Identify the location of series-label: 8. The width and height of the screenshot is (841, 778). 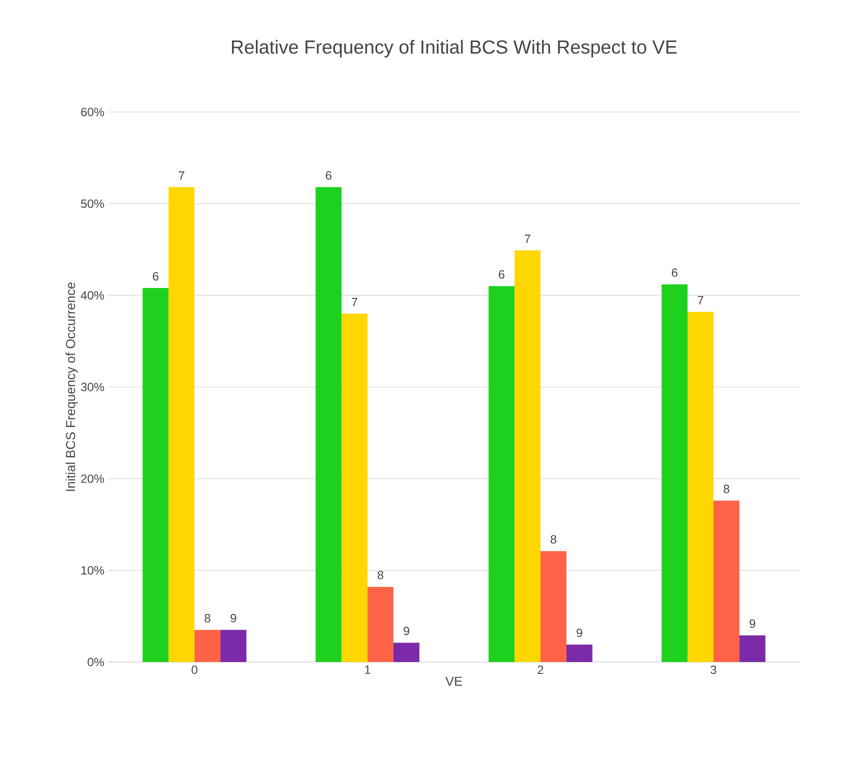
(207, 618).